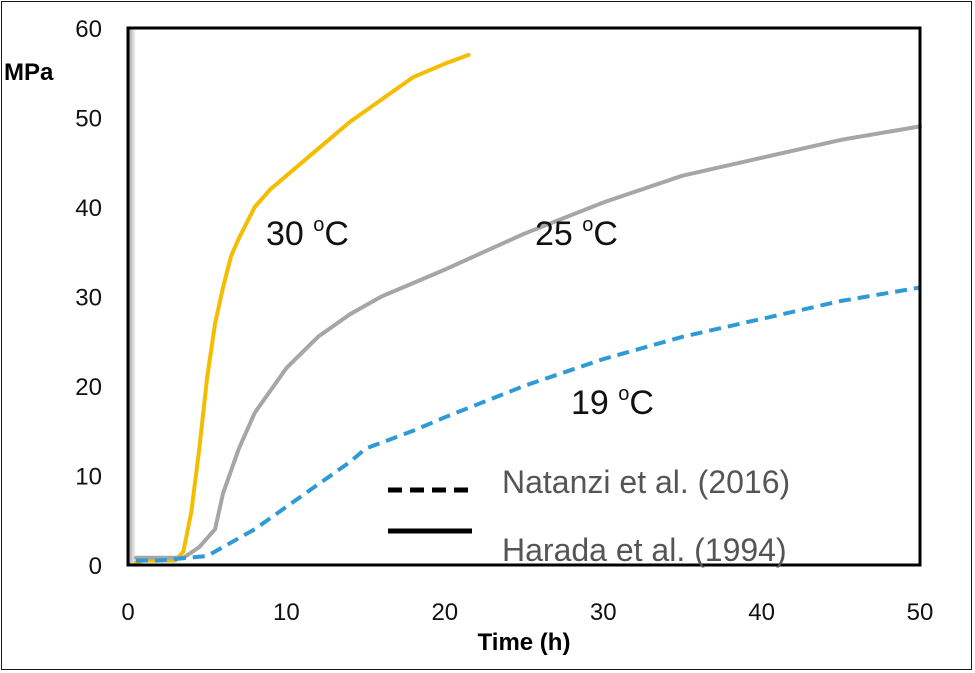 This screenshot has width=975, height=673. Describe the element at coordinates (88, 29) in the screenshot. I see `y-tick-label: 60` at that location.